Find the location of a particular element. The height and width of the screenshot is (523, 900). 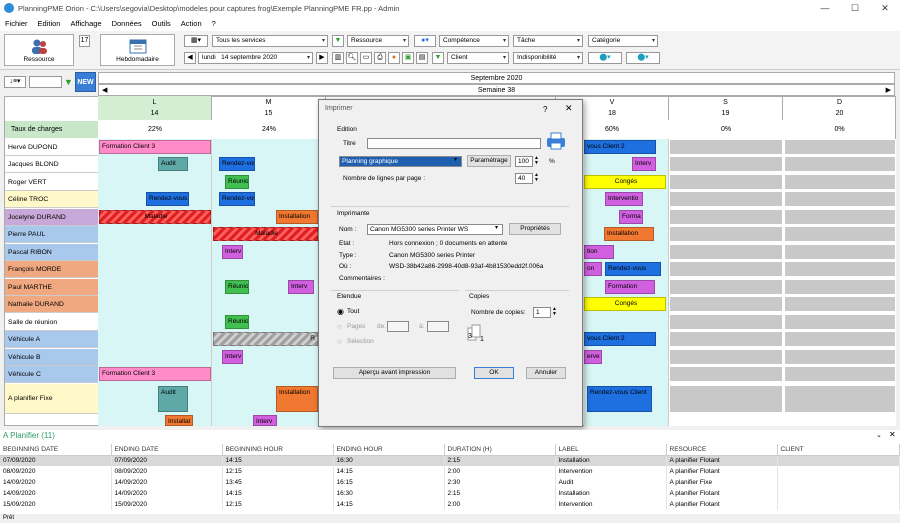

printer-dropdown-icon: ▾ is located at coordinates (497, 228).